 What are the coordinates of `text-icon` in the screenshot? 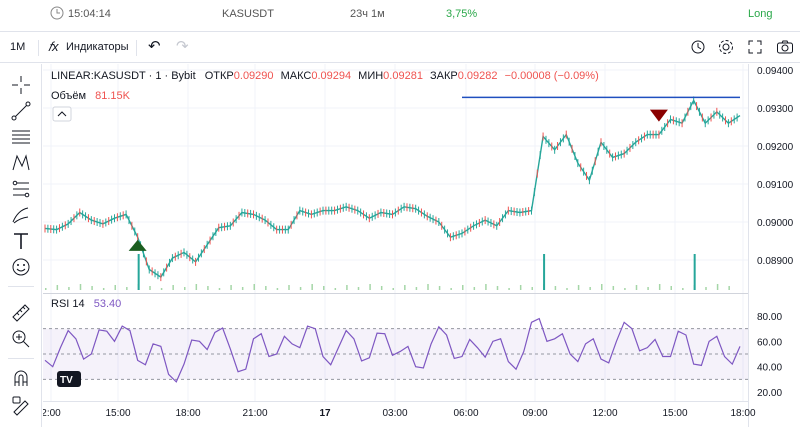 It's located at (21, 241).